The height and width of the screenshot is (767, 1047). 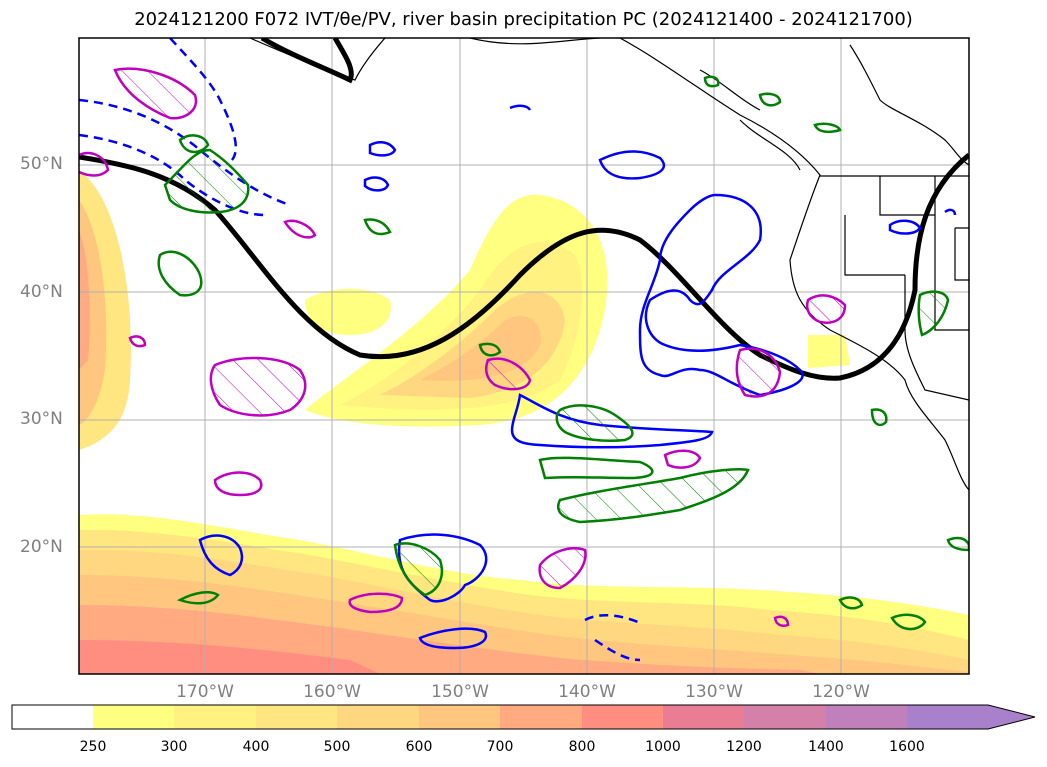 I want to click on lon-label-140w: 140°W, so click(x=587, y=692).